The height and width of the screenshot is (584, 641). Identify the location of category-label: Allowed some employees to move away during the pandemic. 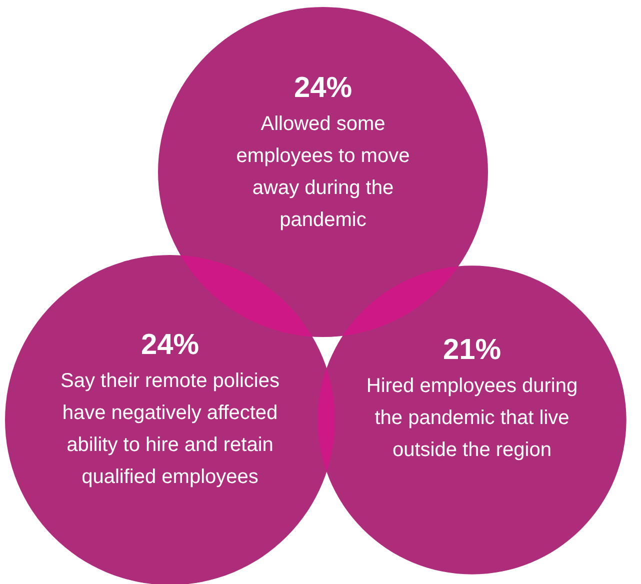
(323, 172).